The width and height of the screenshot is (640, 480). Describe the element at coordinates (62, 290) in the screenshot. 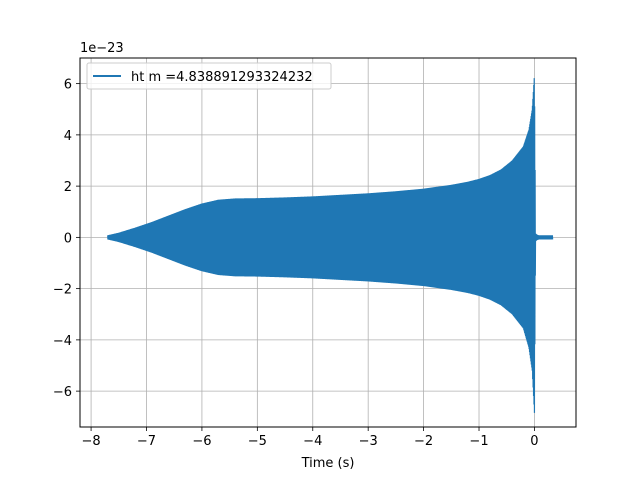

I see `y-tick-label: −2` at that location.